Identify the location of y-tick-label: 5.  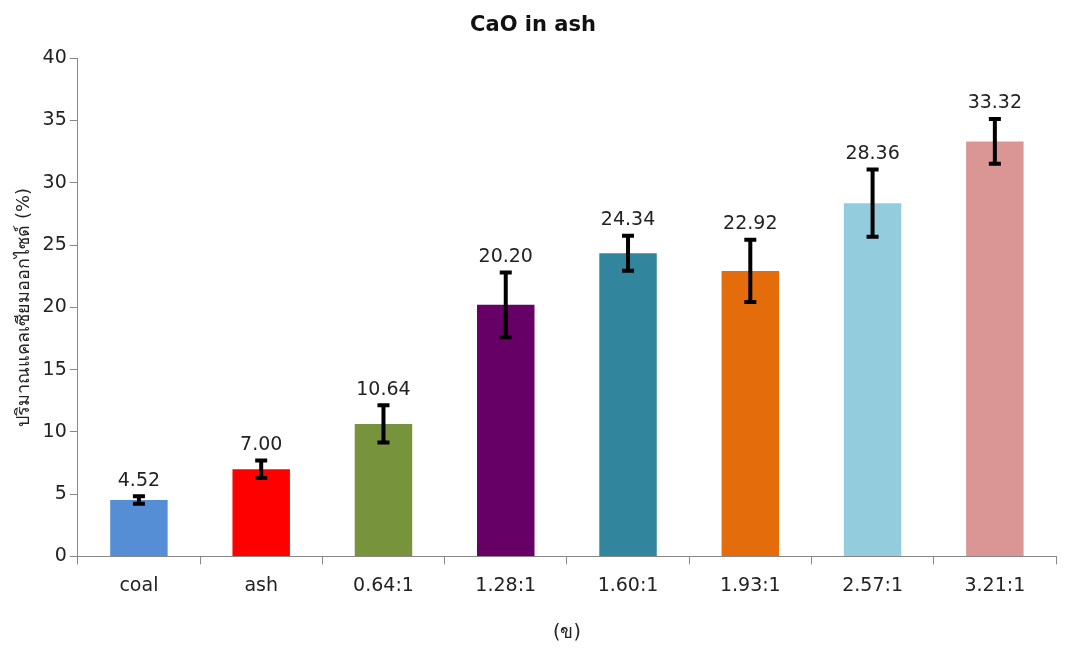
(60, 492).